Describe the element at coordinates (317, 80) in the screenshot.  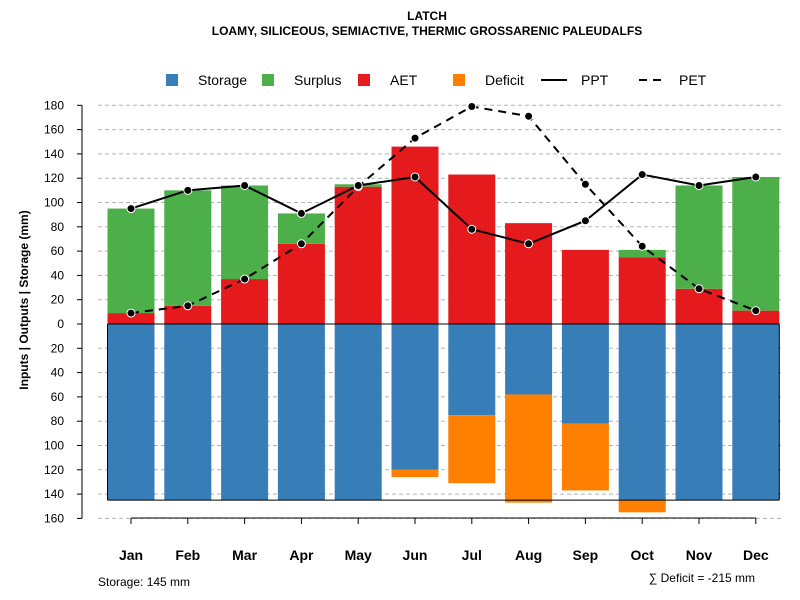
I see `surplus-legend-label: Surplus` at that location.